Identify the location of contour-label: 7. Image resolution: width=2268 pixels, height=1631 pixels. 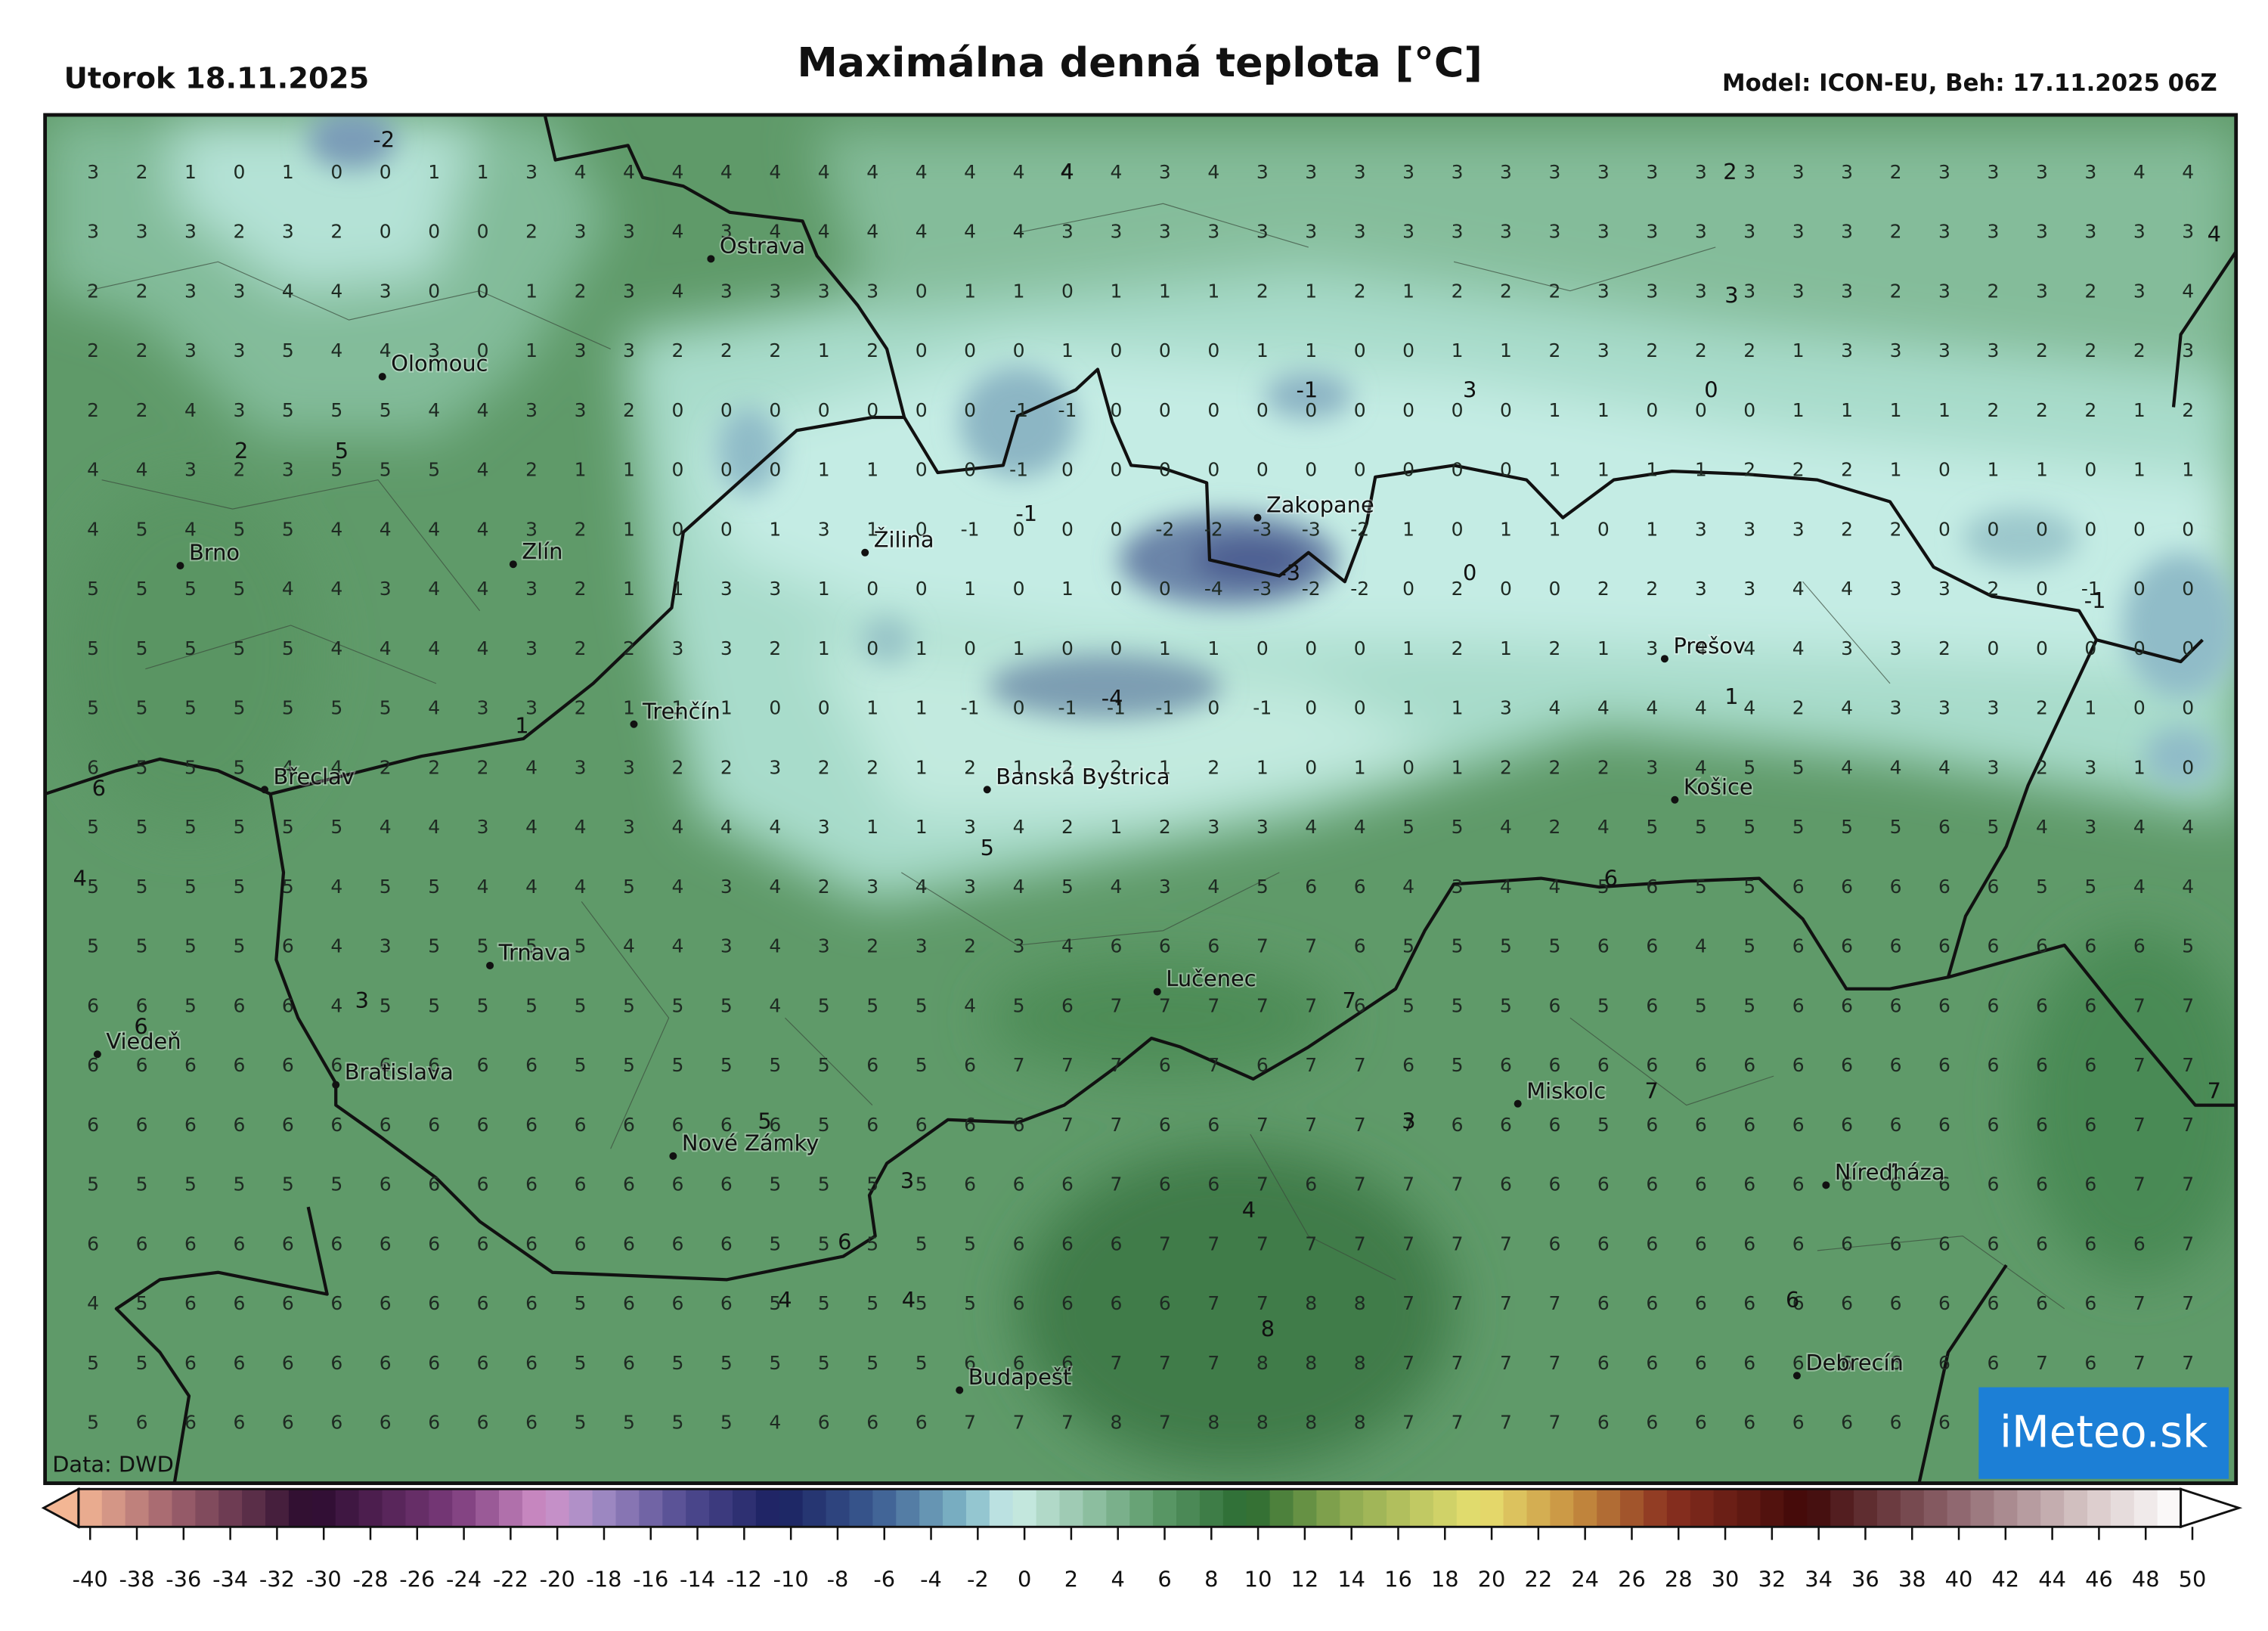
(2214, 1090).